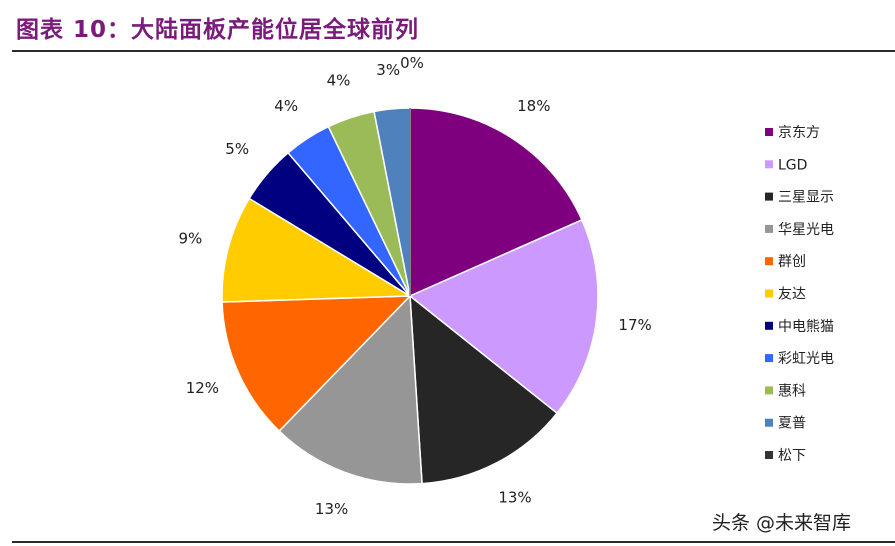 Image resolution: width=895 pixels, height=546 pixels. What do you see at coordinates (339, 81) in the screenshot?
I see `data-label-8: 4%` at bounding box center [339, 81].